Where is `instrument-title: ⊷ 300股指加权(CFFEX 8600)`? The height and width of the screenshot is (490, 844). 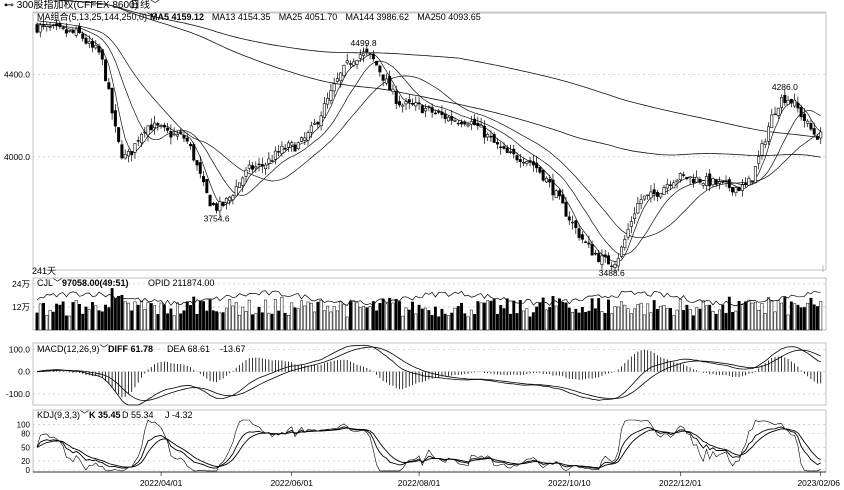 instrument-title: ⊷ 300股指加权(CFFEX 8600) is located at coordinates (71, 6).